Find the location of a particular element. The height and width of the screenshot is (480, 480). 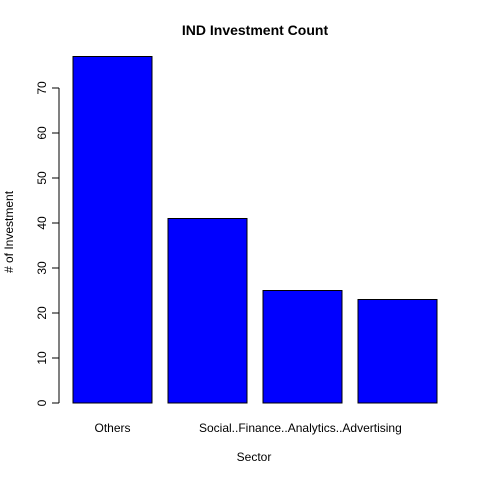

y-axis: 0 10 20 30 40 50 60 70 is located at coordinates (47, 243).